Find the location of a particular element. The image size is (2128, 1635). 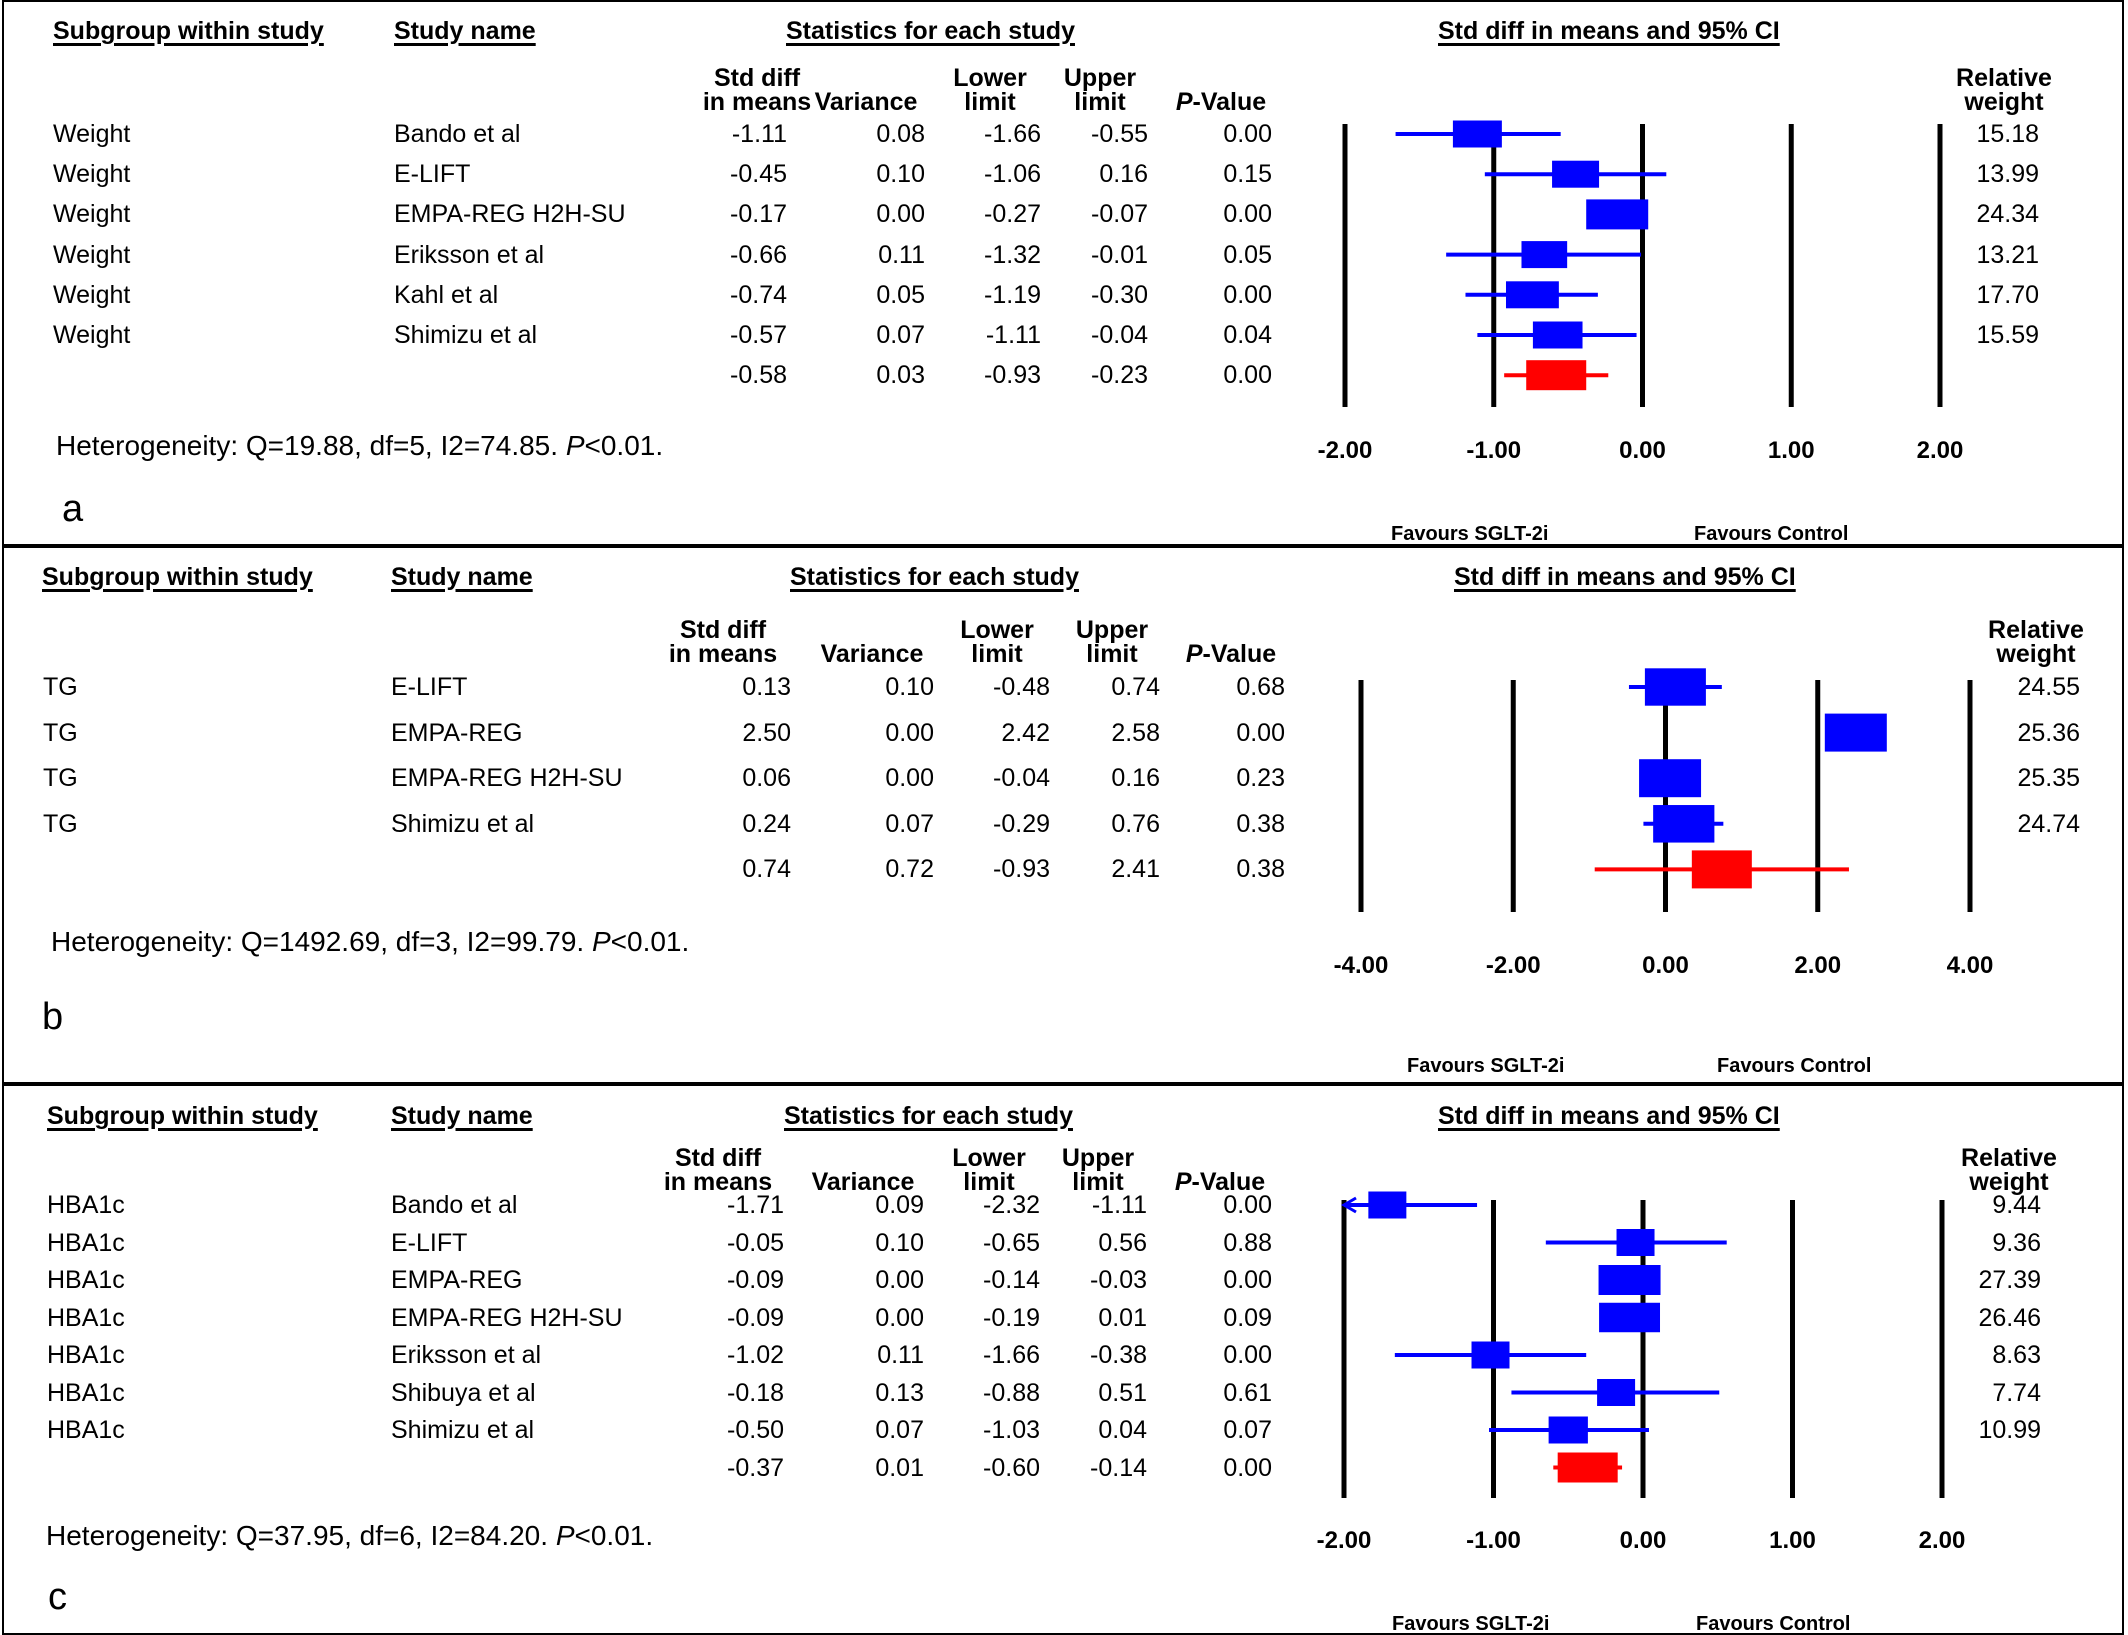

row-lower-limit: -0.29 is located at coordinates (1021, 823).